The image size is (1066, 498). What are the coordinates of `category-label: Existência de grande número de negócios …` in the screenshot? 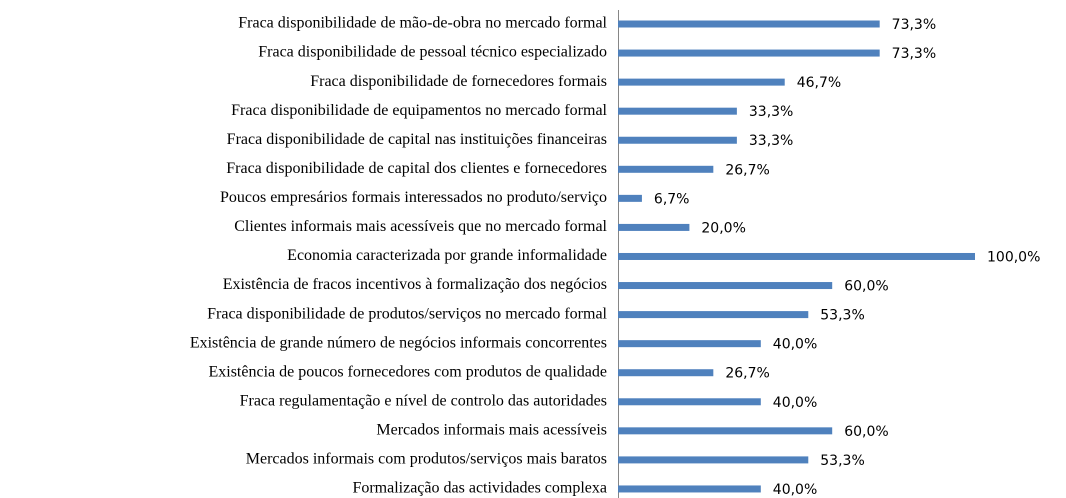 It's located at (398, 342).